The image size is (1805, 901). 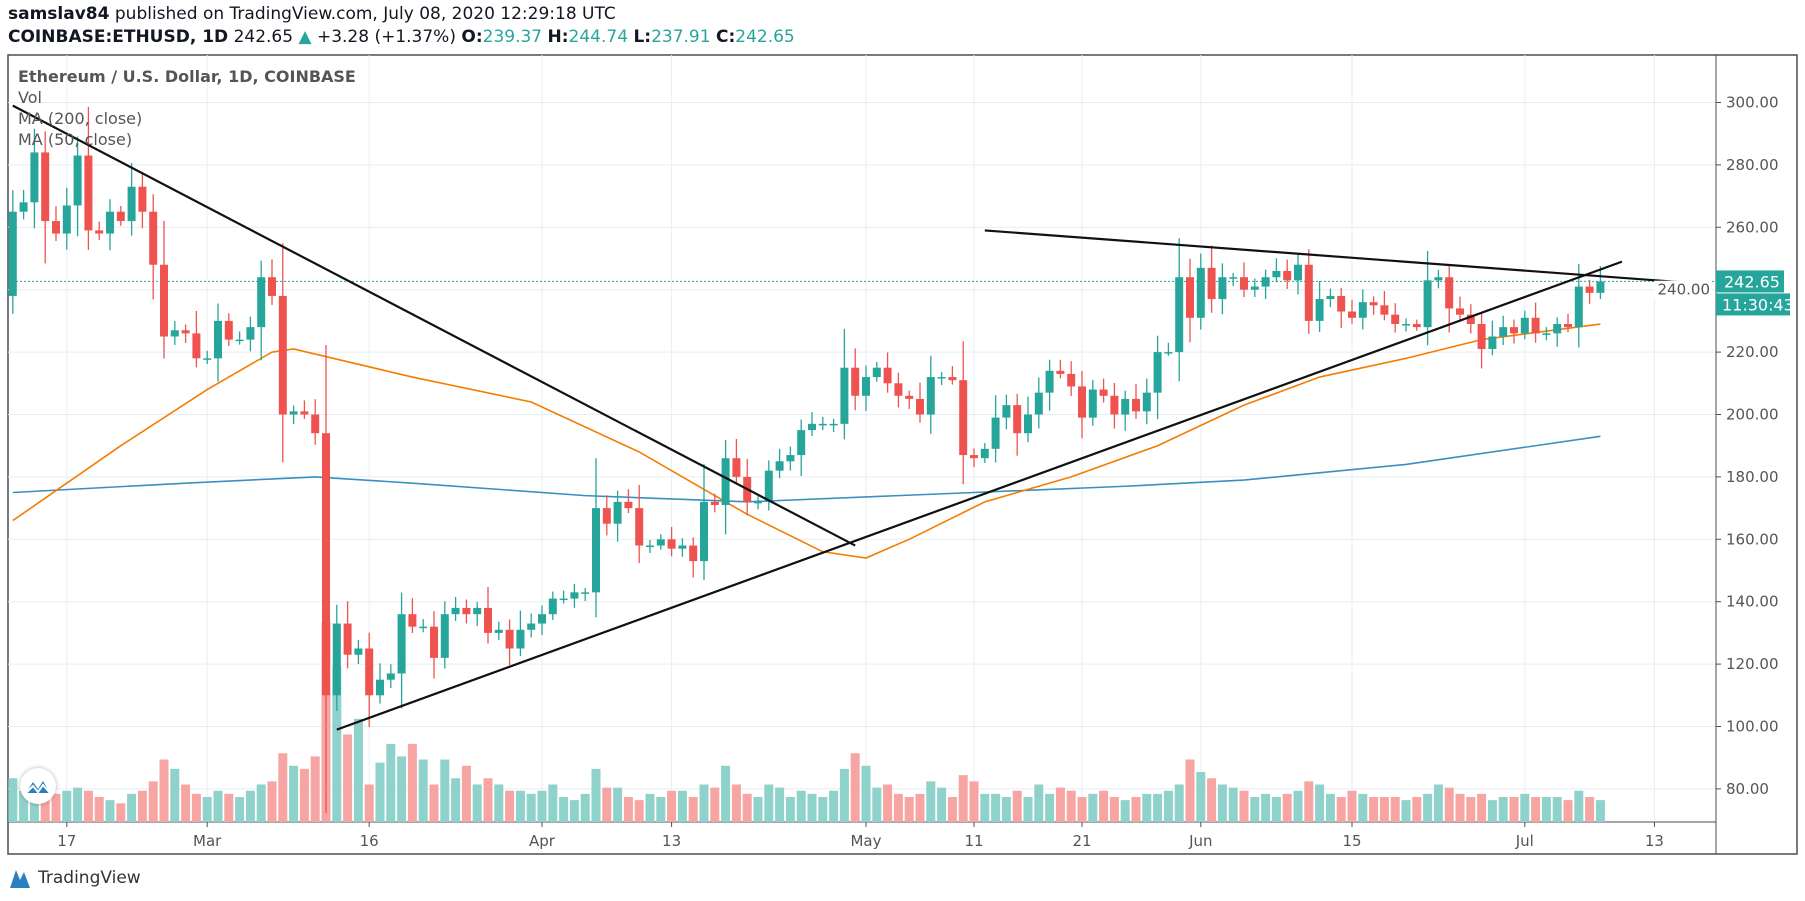 What do you see at coordinates (1752, 415) in the screenshot?
I see `price-tick-label: 200.00` at bounding box center [1752, 415].